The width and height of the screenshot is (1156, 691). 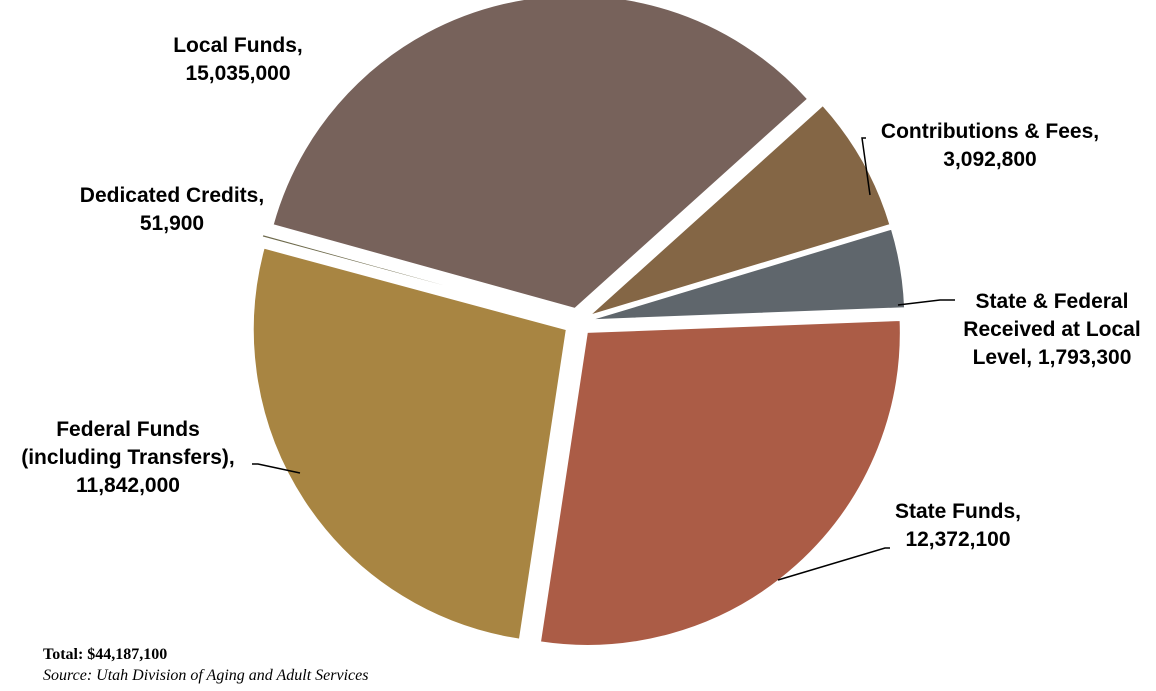 What do you see at coordinates (740, 210) in the screenshot?
I see `pie-slice-contributions-fees` at bounding box center [740, 210].